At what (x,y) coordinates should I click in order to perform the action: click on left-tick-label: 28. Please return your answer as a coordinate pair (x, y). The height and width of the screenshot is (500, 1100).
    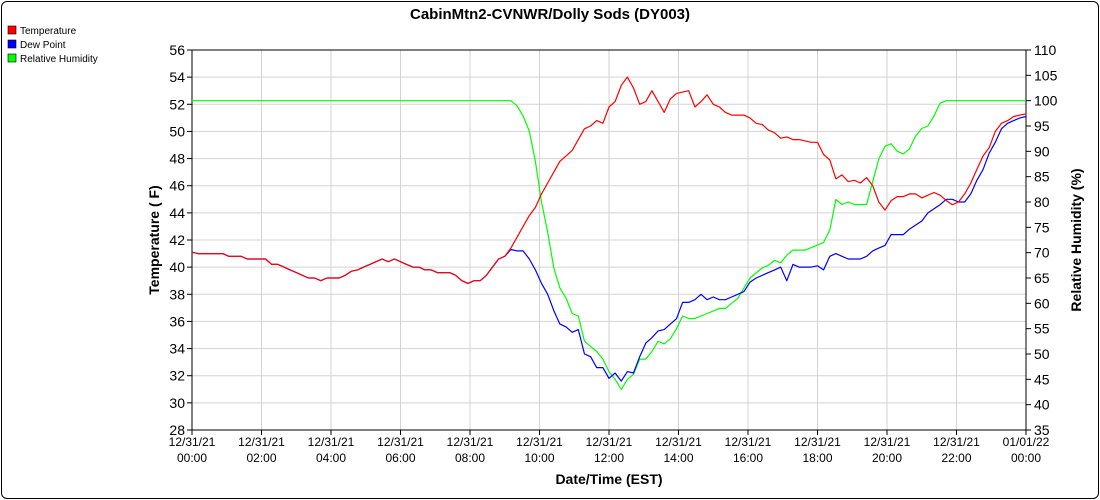
    Looking at the image, I should click on (177, 430).